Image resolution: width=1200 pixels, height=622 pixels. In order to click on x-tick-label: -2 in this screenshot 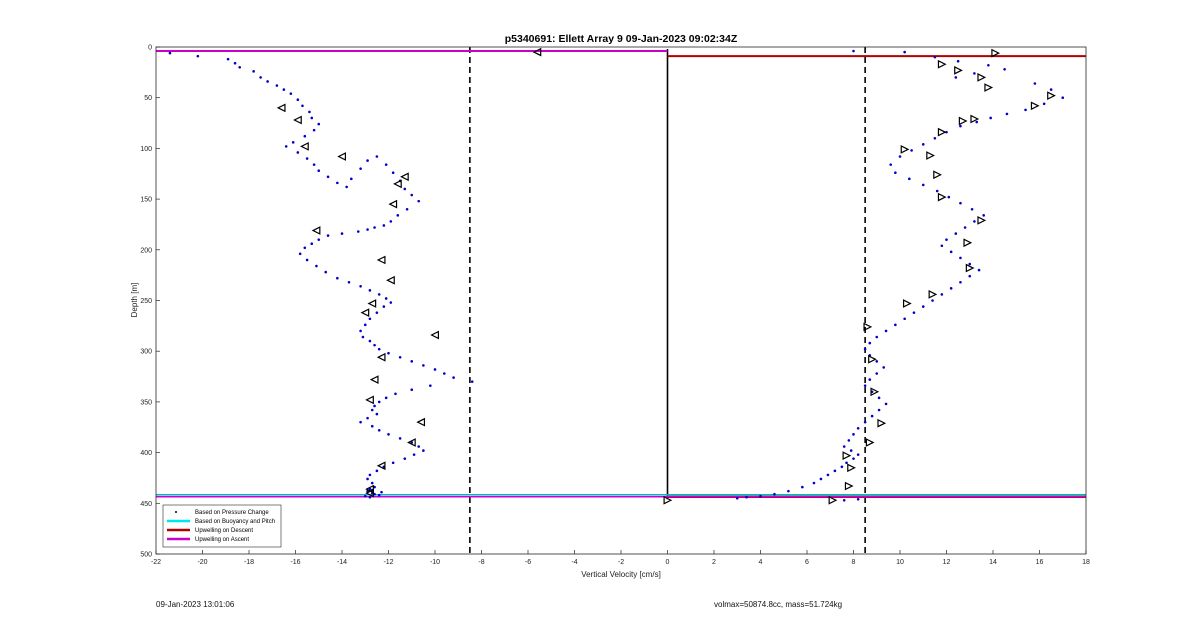, I will do `click(621, 562)`.